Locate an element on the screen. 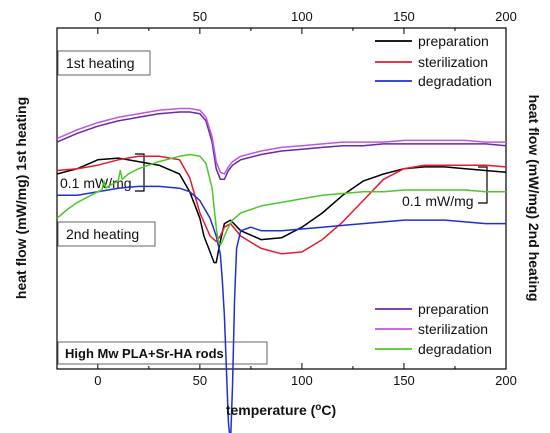  legend-label-panel1-preparation: preparation is located at coordinates (453, 41).